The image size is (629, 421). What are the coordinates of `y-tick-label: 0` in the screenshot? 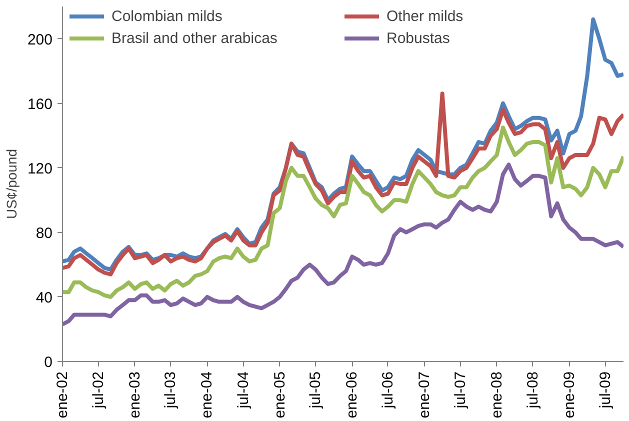 It's located at (48, 362).